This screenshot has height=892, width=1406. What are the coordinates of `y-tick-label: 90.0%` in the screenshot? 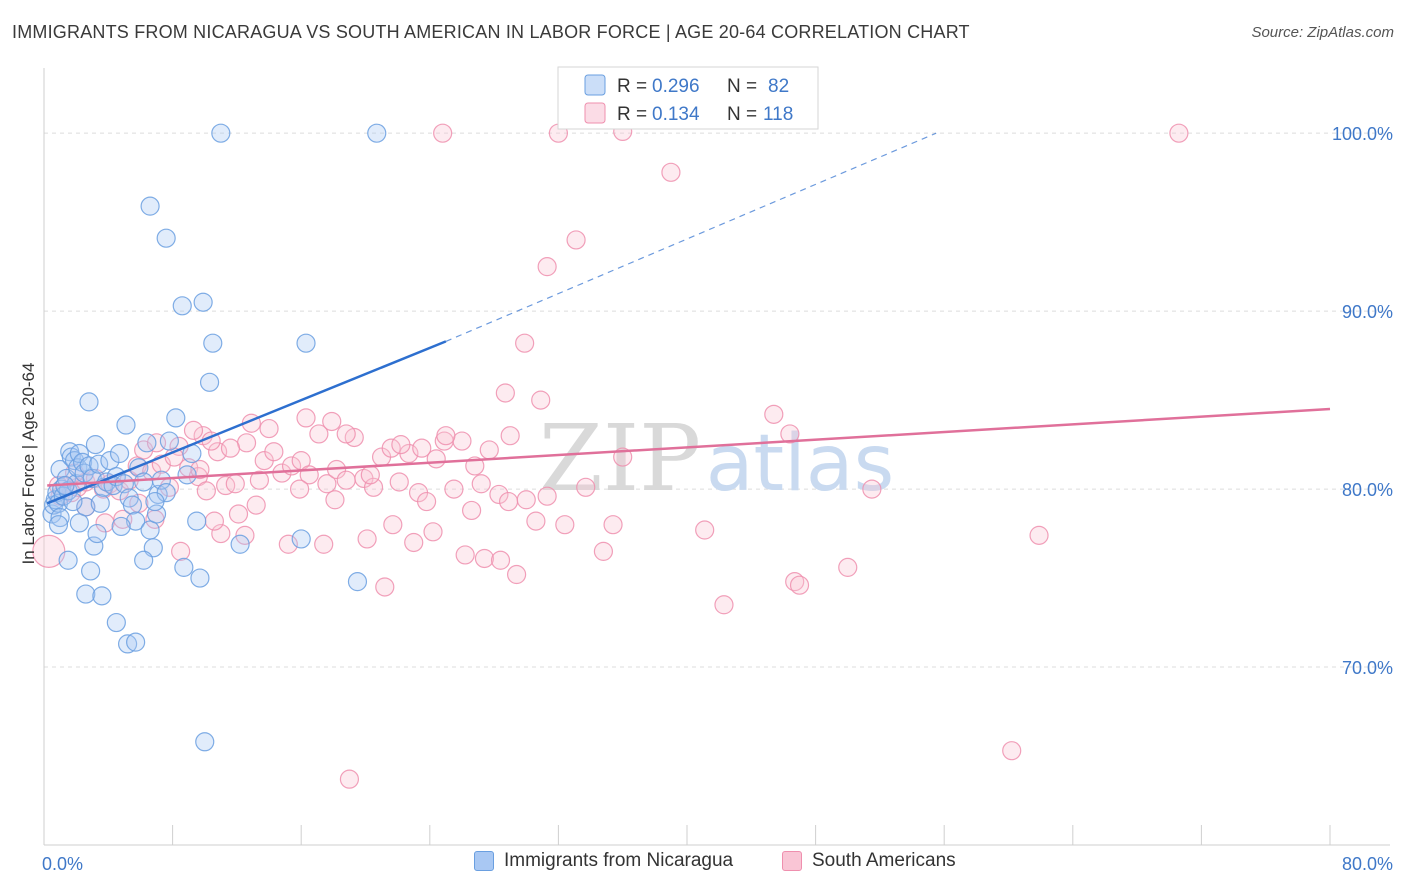 It's located at (1367, 312).